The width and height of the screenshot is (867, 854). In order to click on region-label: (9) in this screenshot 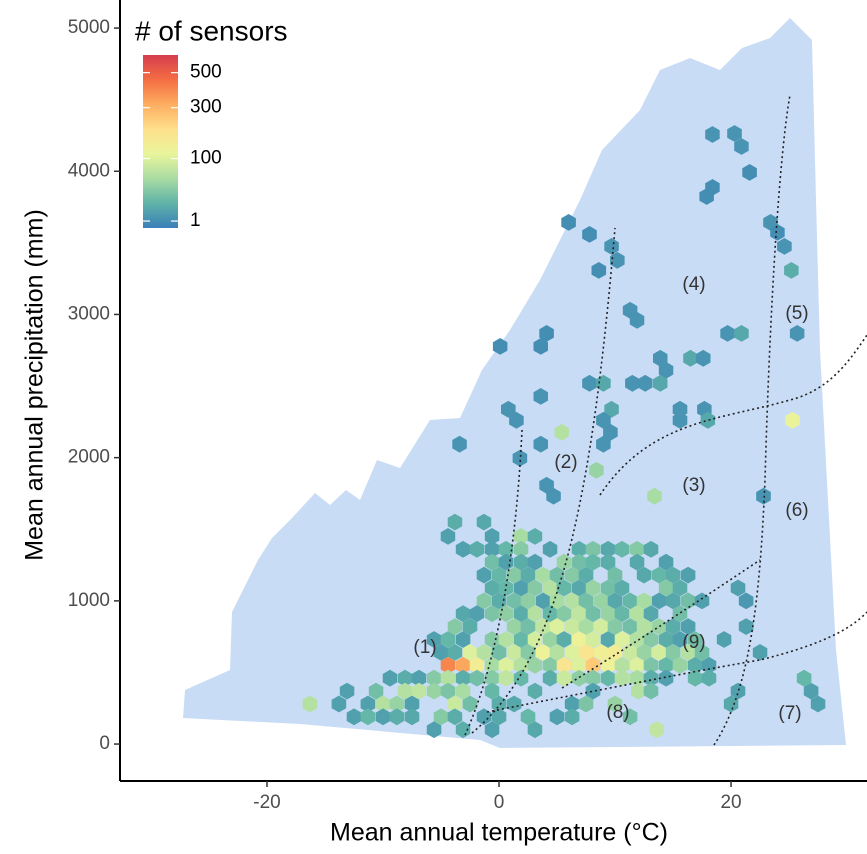, I will do `click(693, 642)`.